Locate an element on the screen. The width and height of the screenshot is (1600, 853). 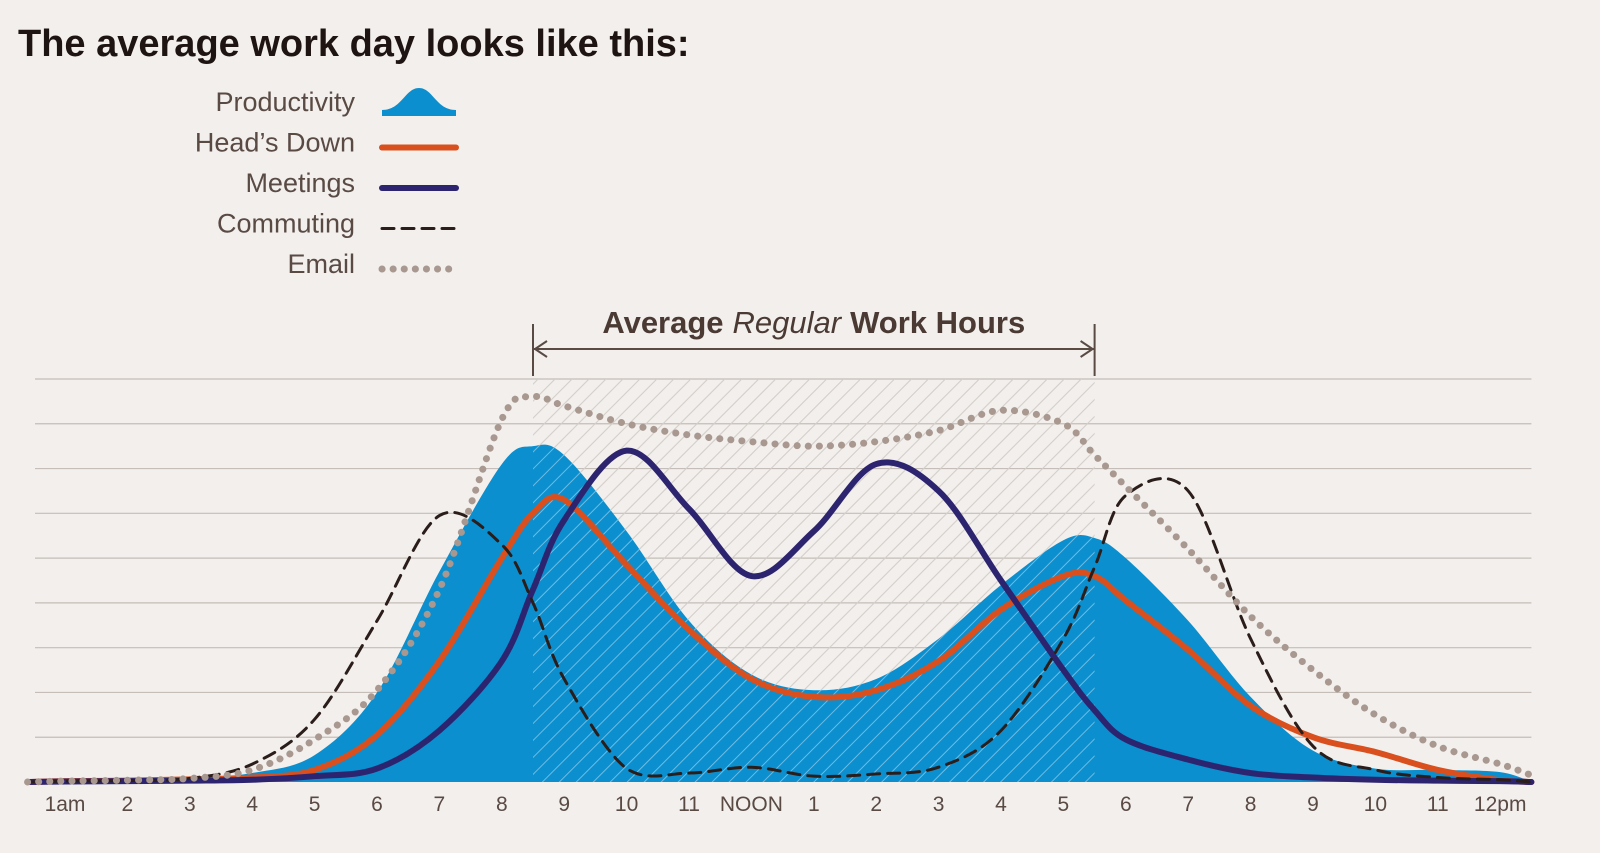
legend-label: Email is located at coordinates (321, 264).